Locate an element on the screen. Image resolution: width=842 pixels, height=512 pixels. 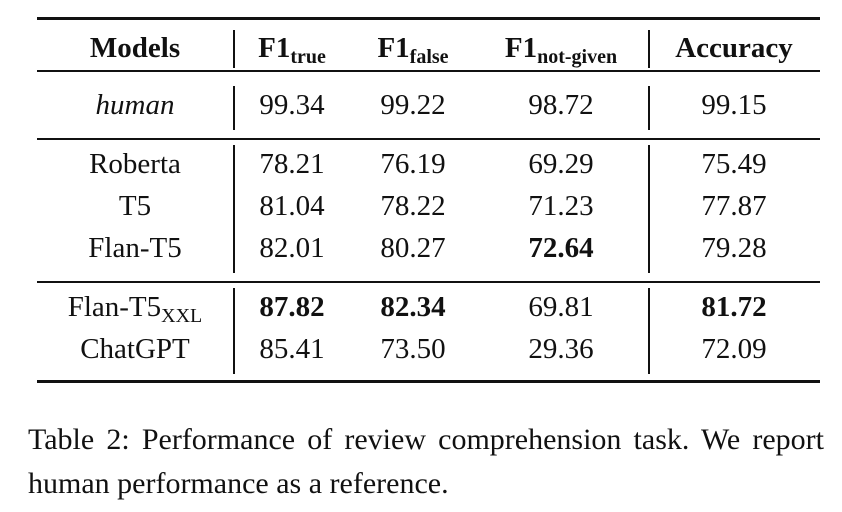
score-text: 78.21 is located at coordinates (292, 164).